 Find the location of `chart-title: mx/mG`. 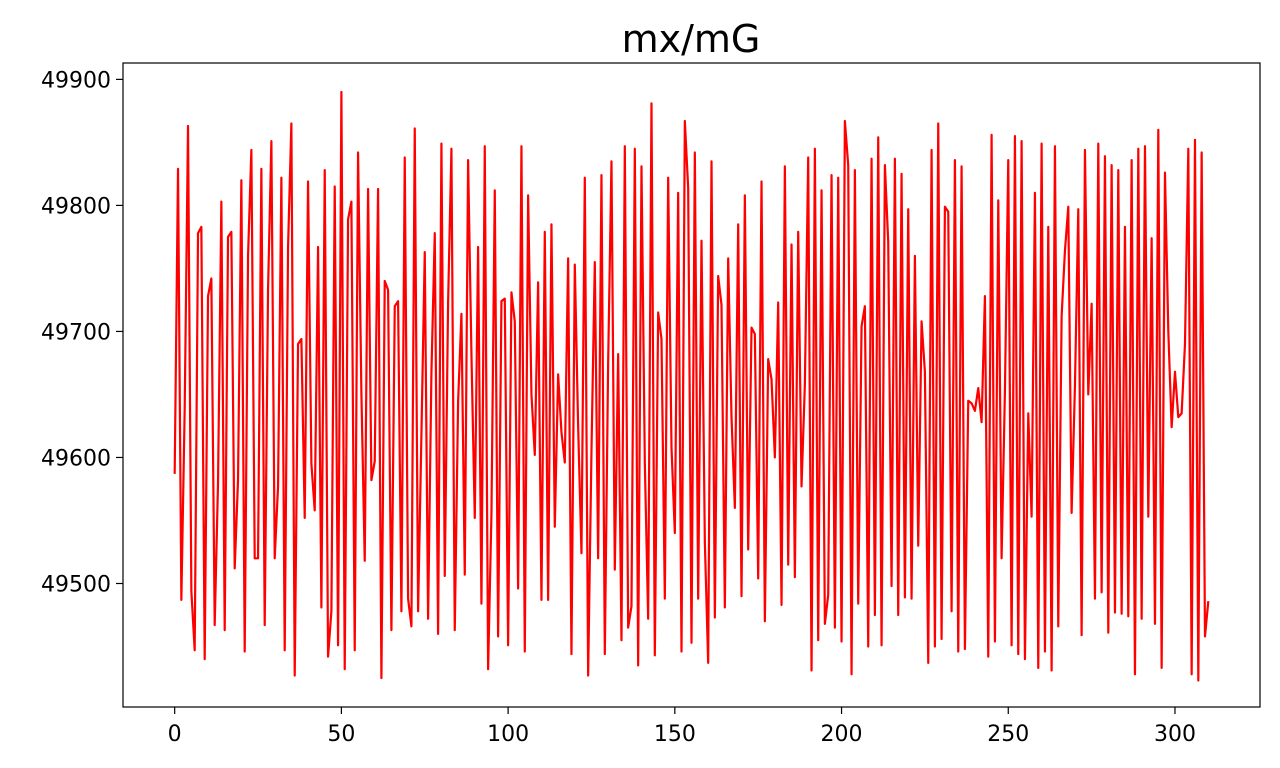

chart-title: mx/mG is located at coordinates (691, 39).